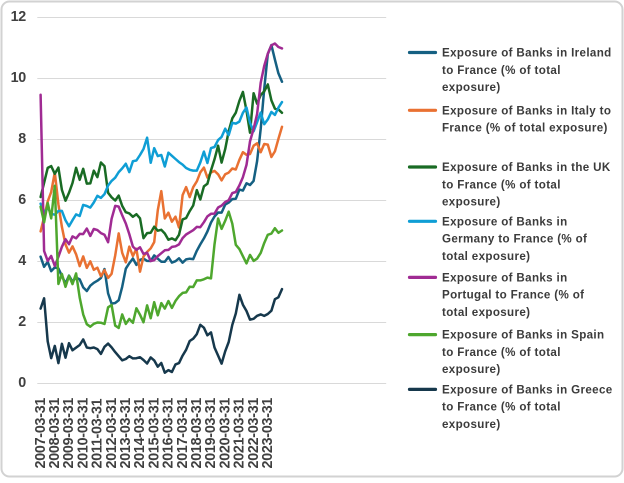 Image resolution: width=624 pixels, height=483 pixels. I want to click on svg-text: Exposure of Banks in Italy to, so click(526, 110).